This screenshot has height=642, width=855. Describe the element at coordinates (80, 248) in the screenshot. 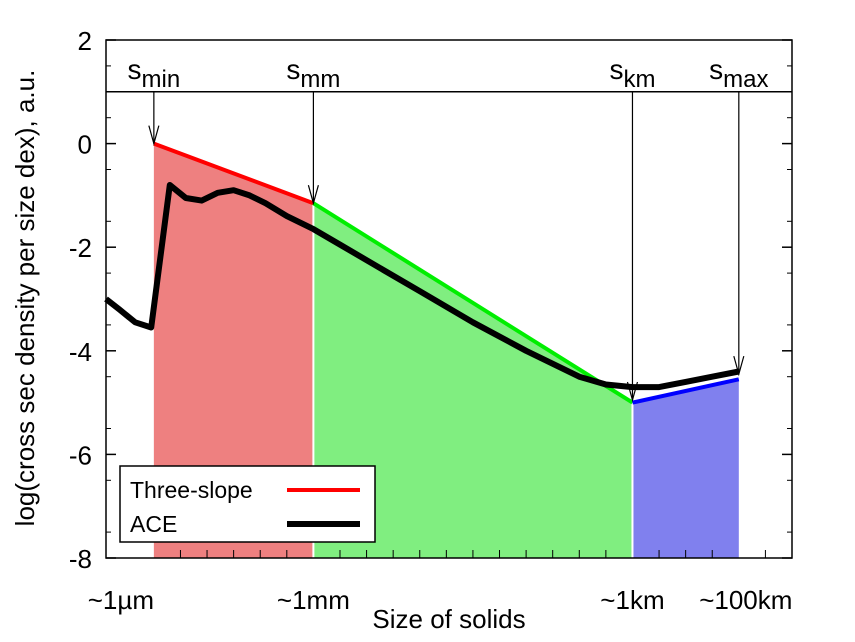

I see `y-tick-label: -2` at that location.